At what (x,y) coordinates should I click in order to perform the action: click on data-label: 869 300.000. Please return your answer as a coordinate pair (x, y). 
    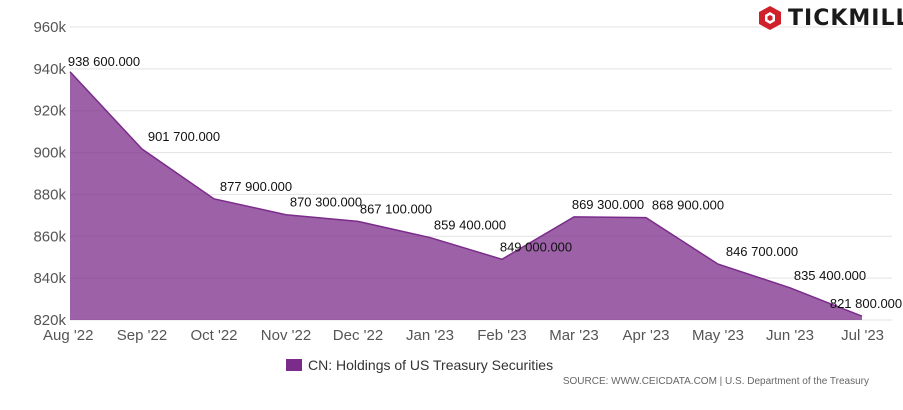
    Looking at the image, I should click on (608, 204).